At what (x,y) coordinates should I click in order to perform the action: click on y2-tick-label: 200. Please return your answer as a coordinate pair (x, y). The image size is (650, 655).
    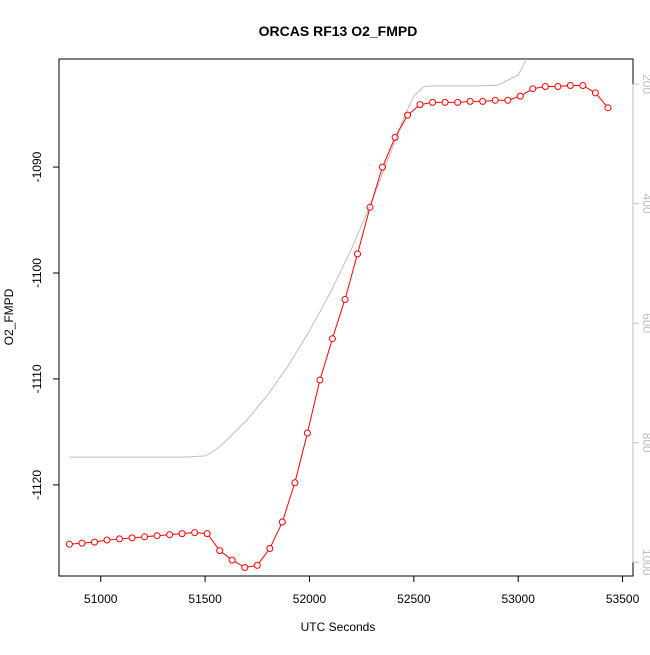
    Looking at the image, I should click on (645, 84).